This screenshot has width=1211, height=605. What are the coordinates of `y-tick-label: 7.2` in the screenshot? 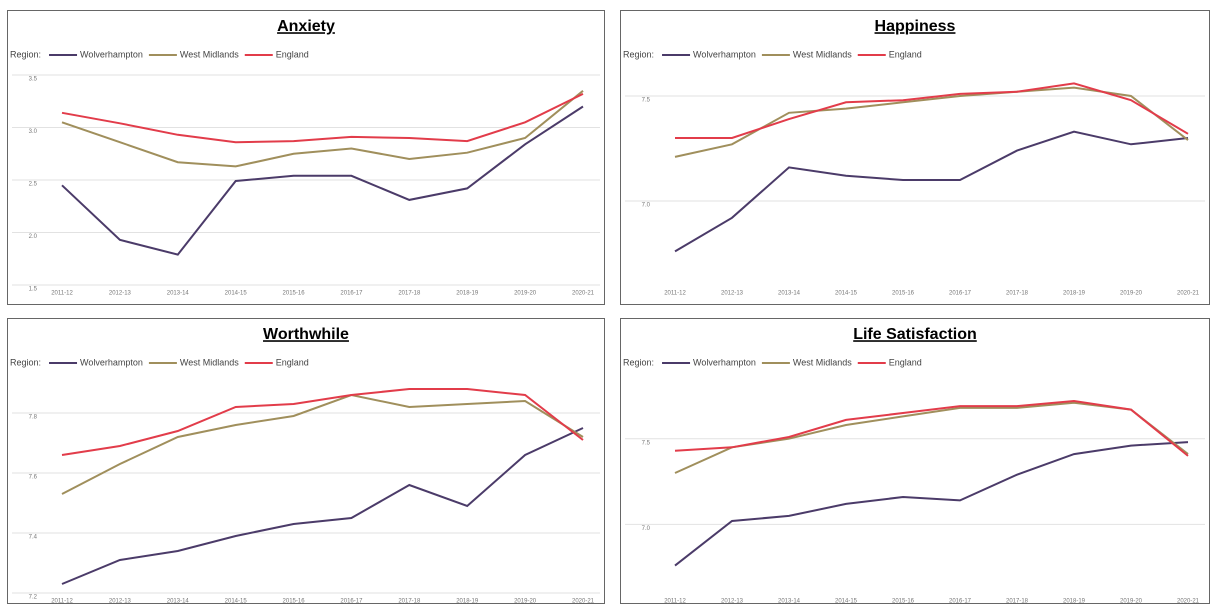 It's located at (33, 598).